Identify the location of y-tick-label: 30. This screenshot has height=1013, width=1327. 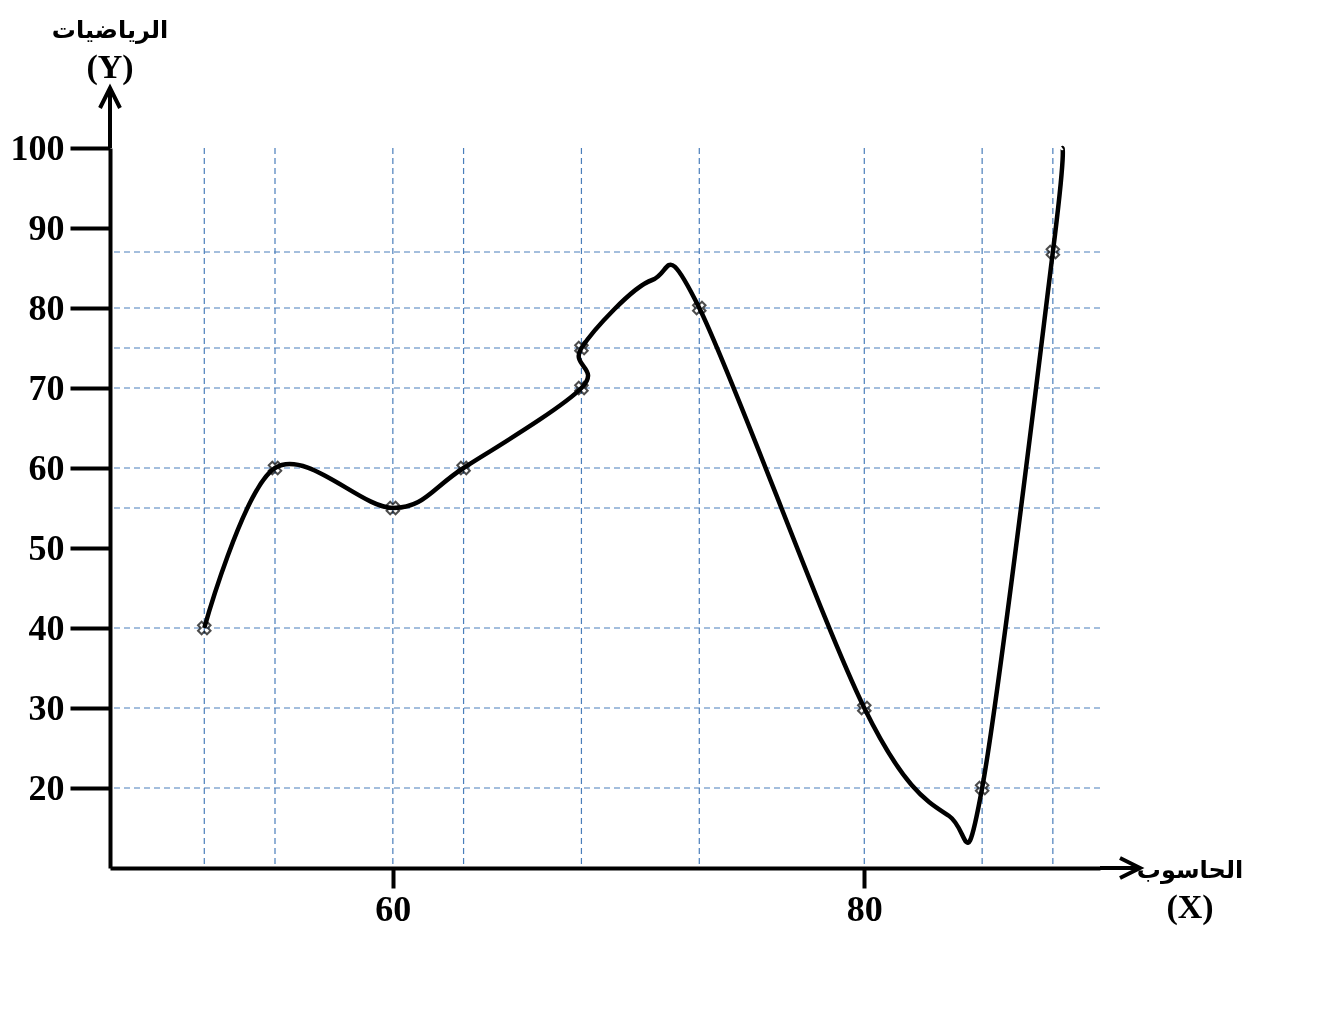
(46, 707).